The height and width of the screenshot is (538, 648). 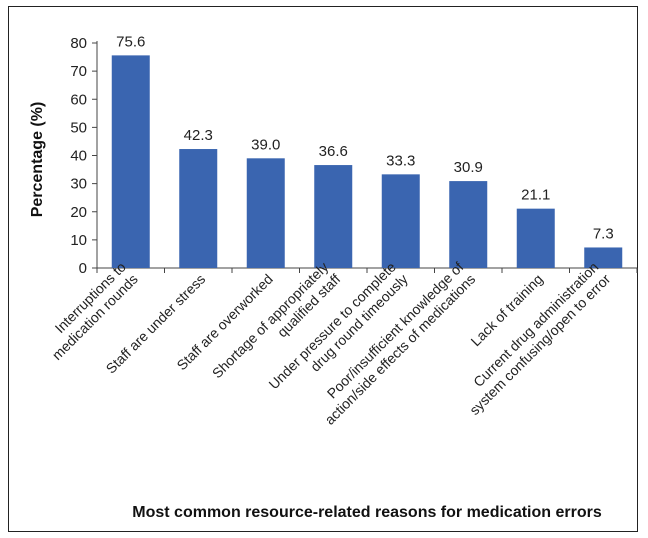 I want to click on y-tick-label: 0, so click(x=83, y=268).